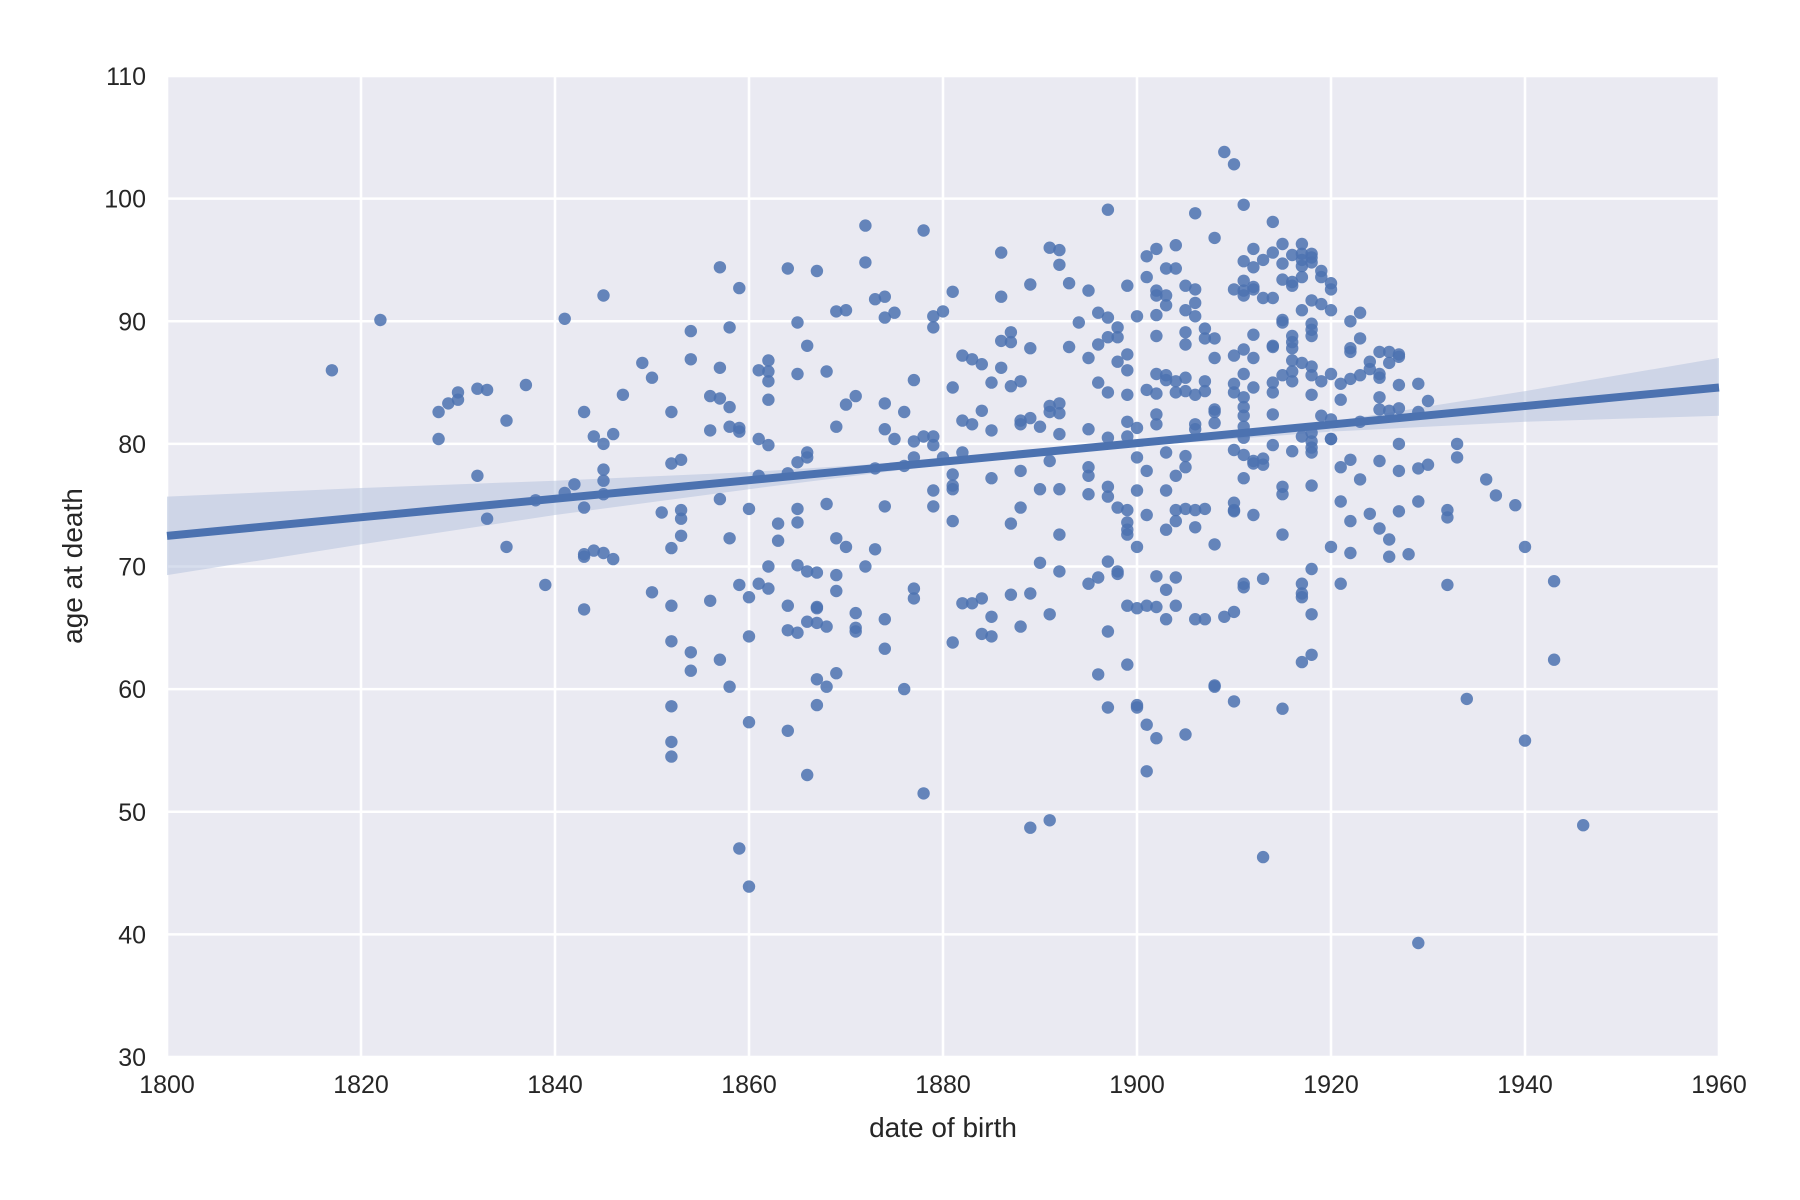 The width and height of the screenshot is (1800, 1200). What do you see at coordinates (132, 935) in the screenshot?
I see `y-tick-label: 40` at bounding box center [132, 935].